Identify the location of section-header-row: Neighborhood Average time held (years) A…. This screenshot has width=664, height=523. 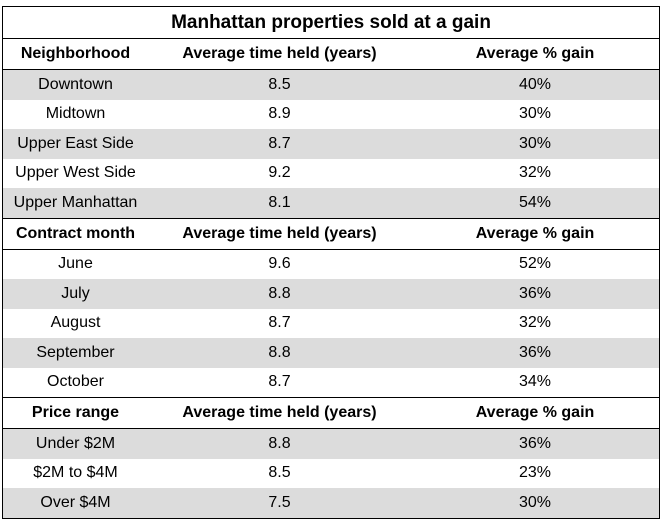
(331, 54).